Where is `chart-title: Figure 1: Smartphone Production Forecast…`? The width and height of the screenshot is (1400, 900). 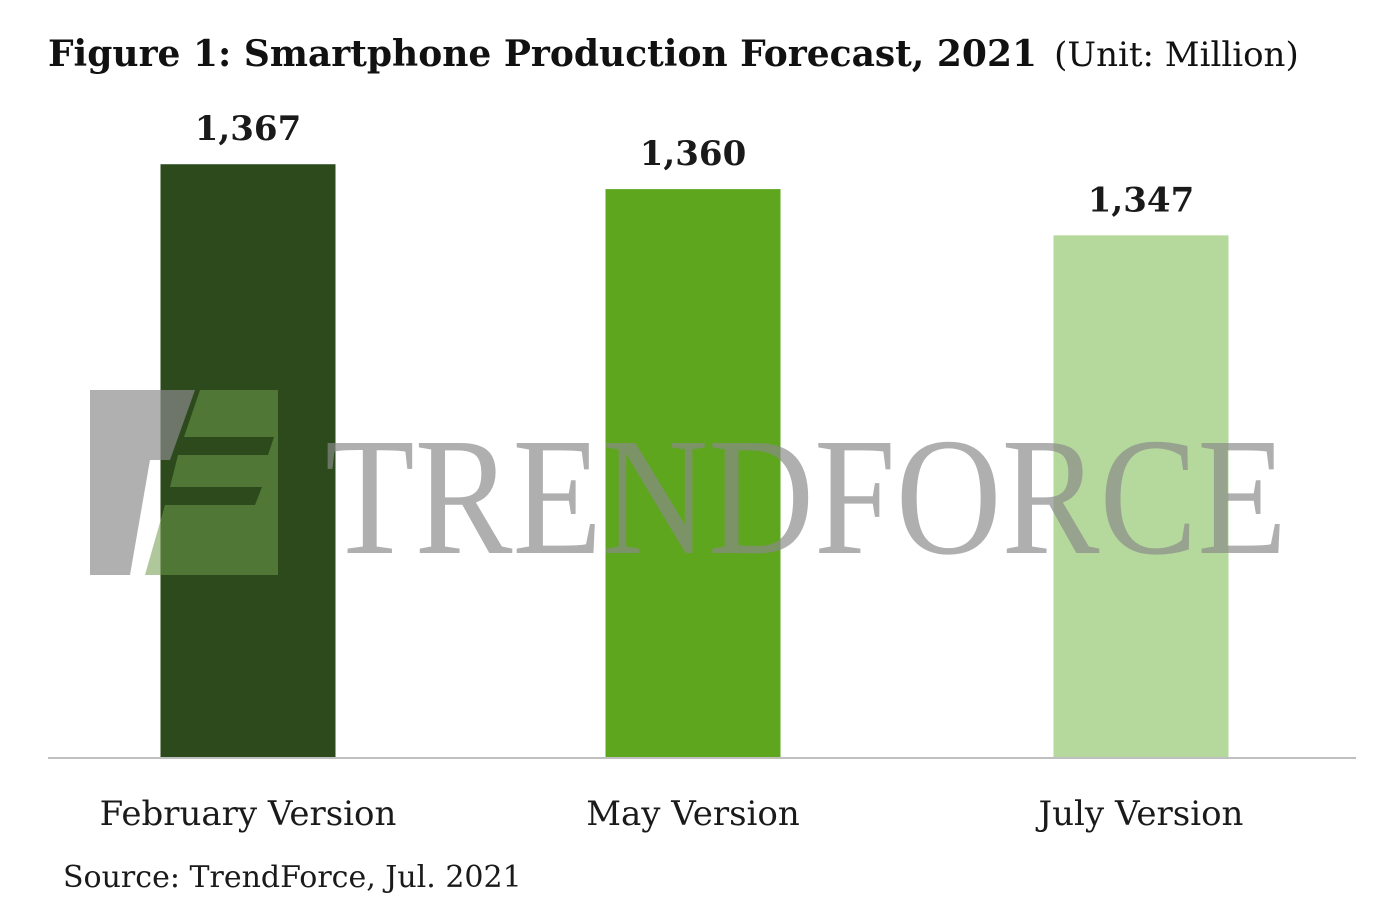
chart-title: Figure 1: Smartphone Production Forecast… is located at coordinates (673, 54).